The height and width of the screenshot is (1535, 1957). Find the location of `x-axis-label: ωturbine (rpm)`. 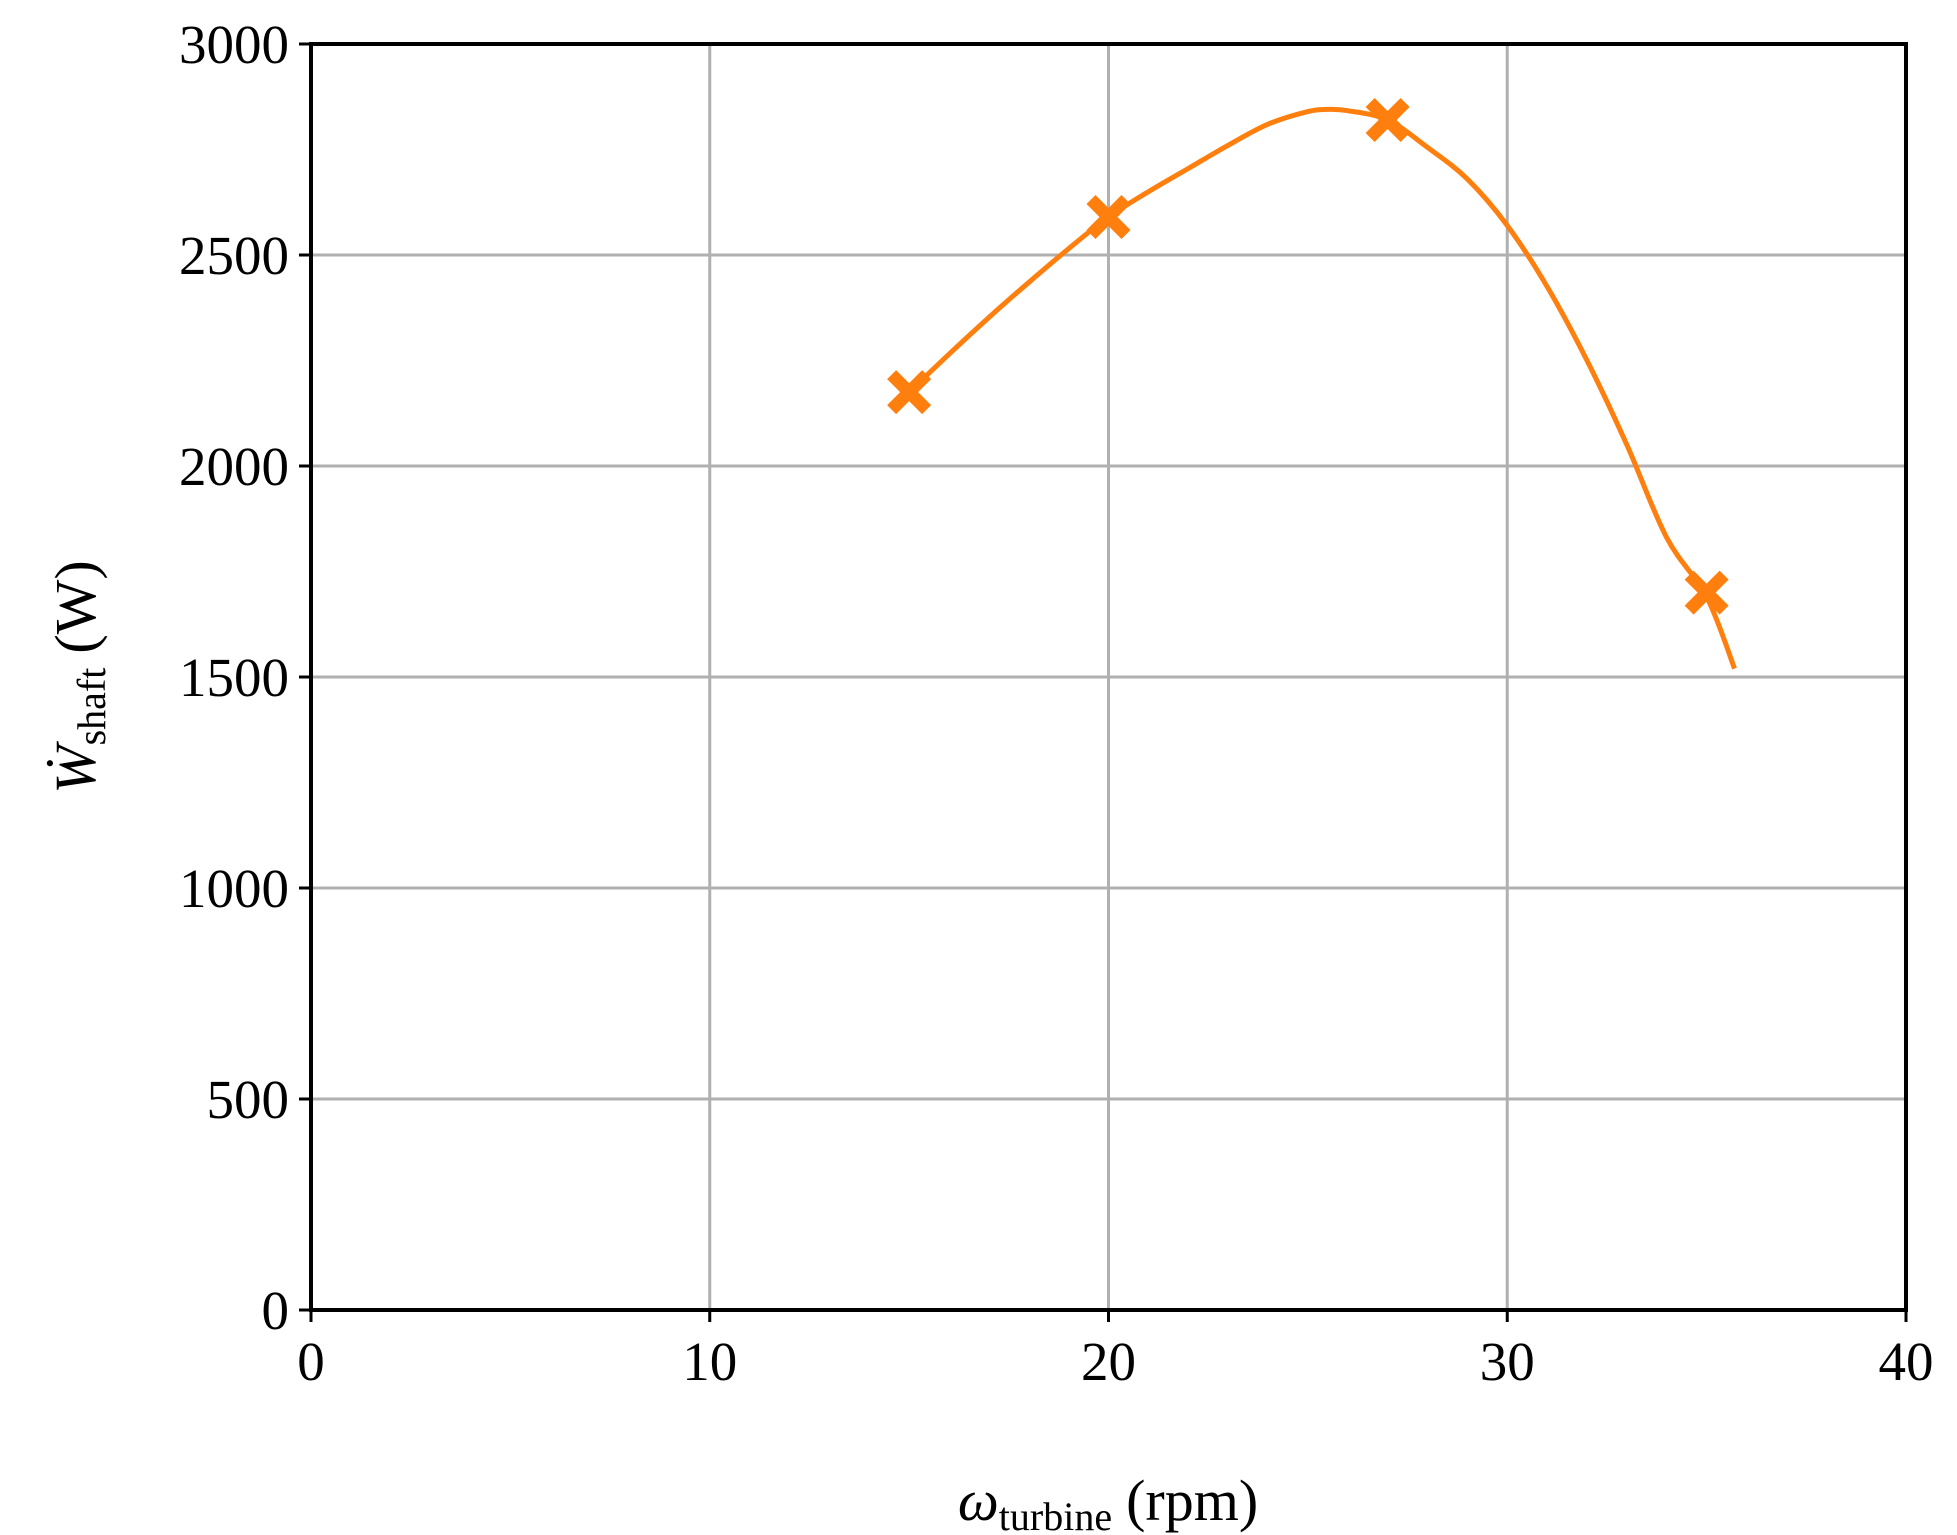

x-axis-label: ωturbine (rpm) is located at coordinates (1108, 1501).